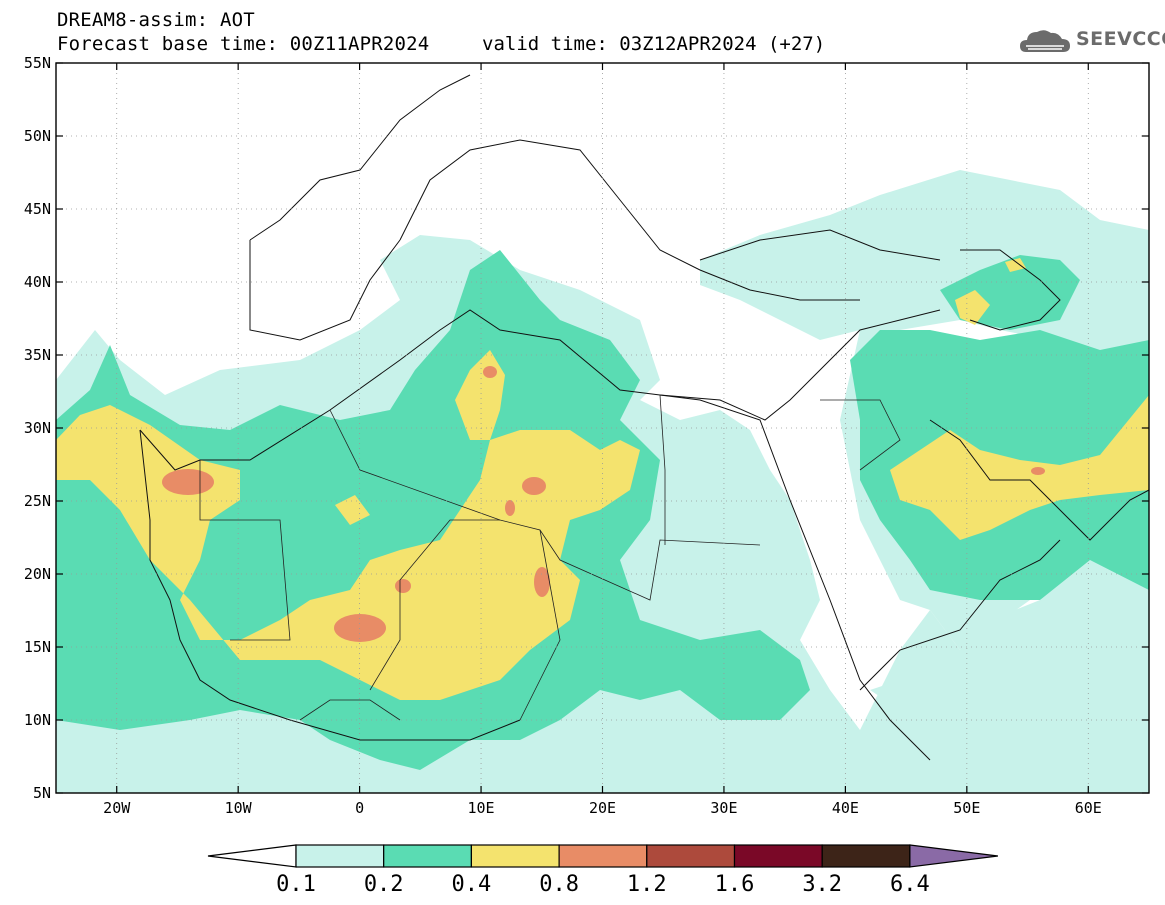 The image size is (1165, 905). I want to click on cloud-icon, so click(1045, 41).